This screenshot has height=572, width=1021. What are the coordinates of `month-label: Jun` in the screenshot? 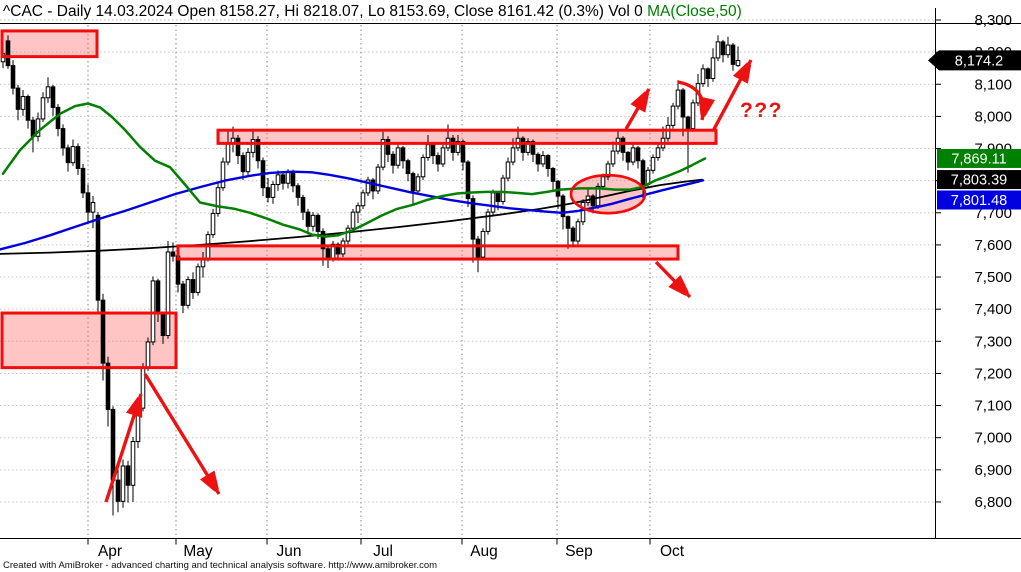 It's located at (289, 551).